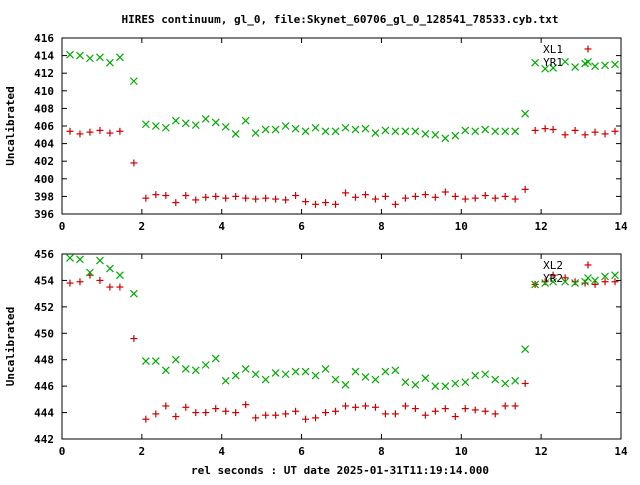 The image size is (640, 485). What do you see at coordinates (10, 125) in the screenshot?
I see `top-y-axis-label: Uncalibrated` at bounding box center [10, 125].